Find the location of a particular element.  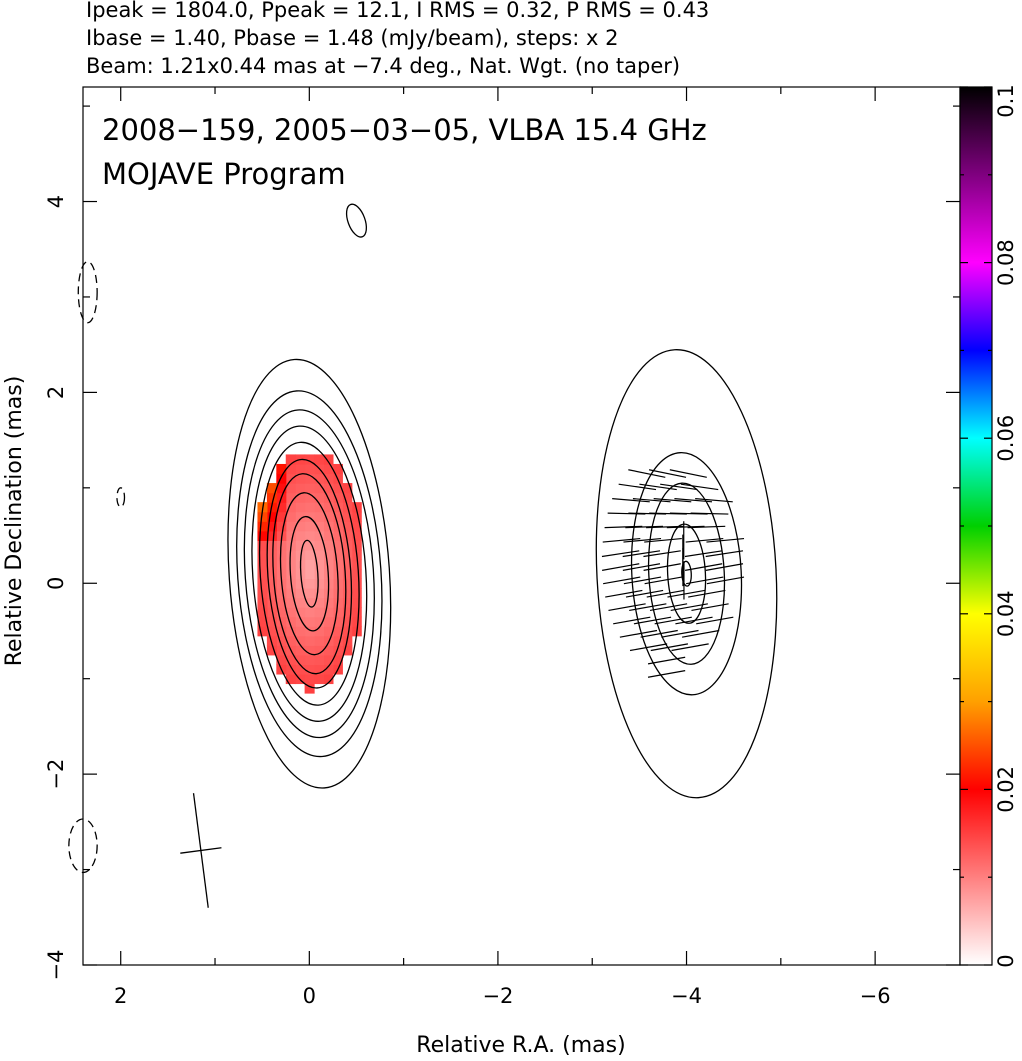

beam-minor-axis is located at coordinates (201, 850).